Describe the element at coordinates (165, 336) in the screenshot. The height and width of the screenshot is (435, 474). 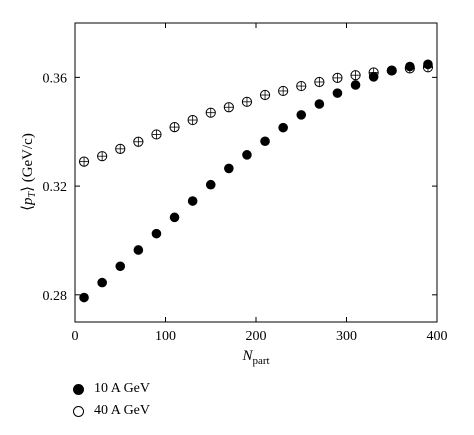
I see `x-tick-label: 100` at that location.